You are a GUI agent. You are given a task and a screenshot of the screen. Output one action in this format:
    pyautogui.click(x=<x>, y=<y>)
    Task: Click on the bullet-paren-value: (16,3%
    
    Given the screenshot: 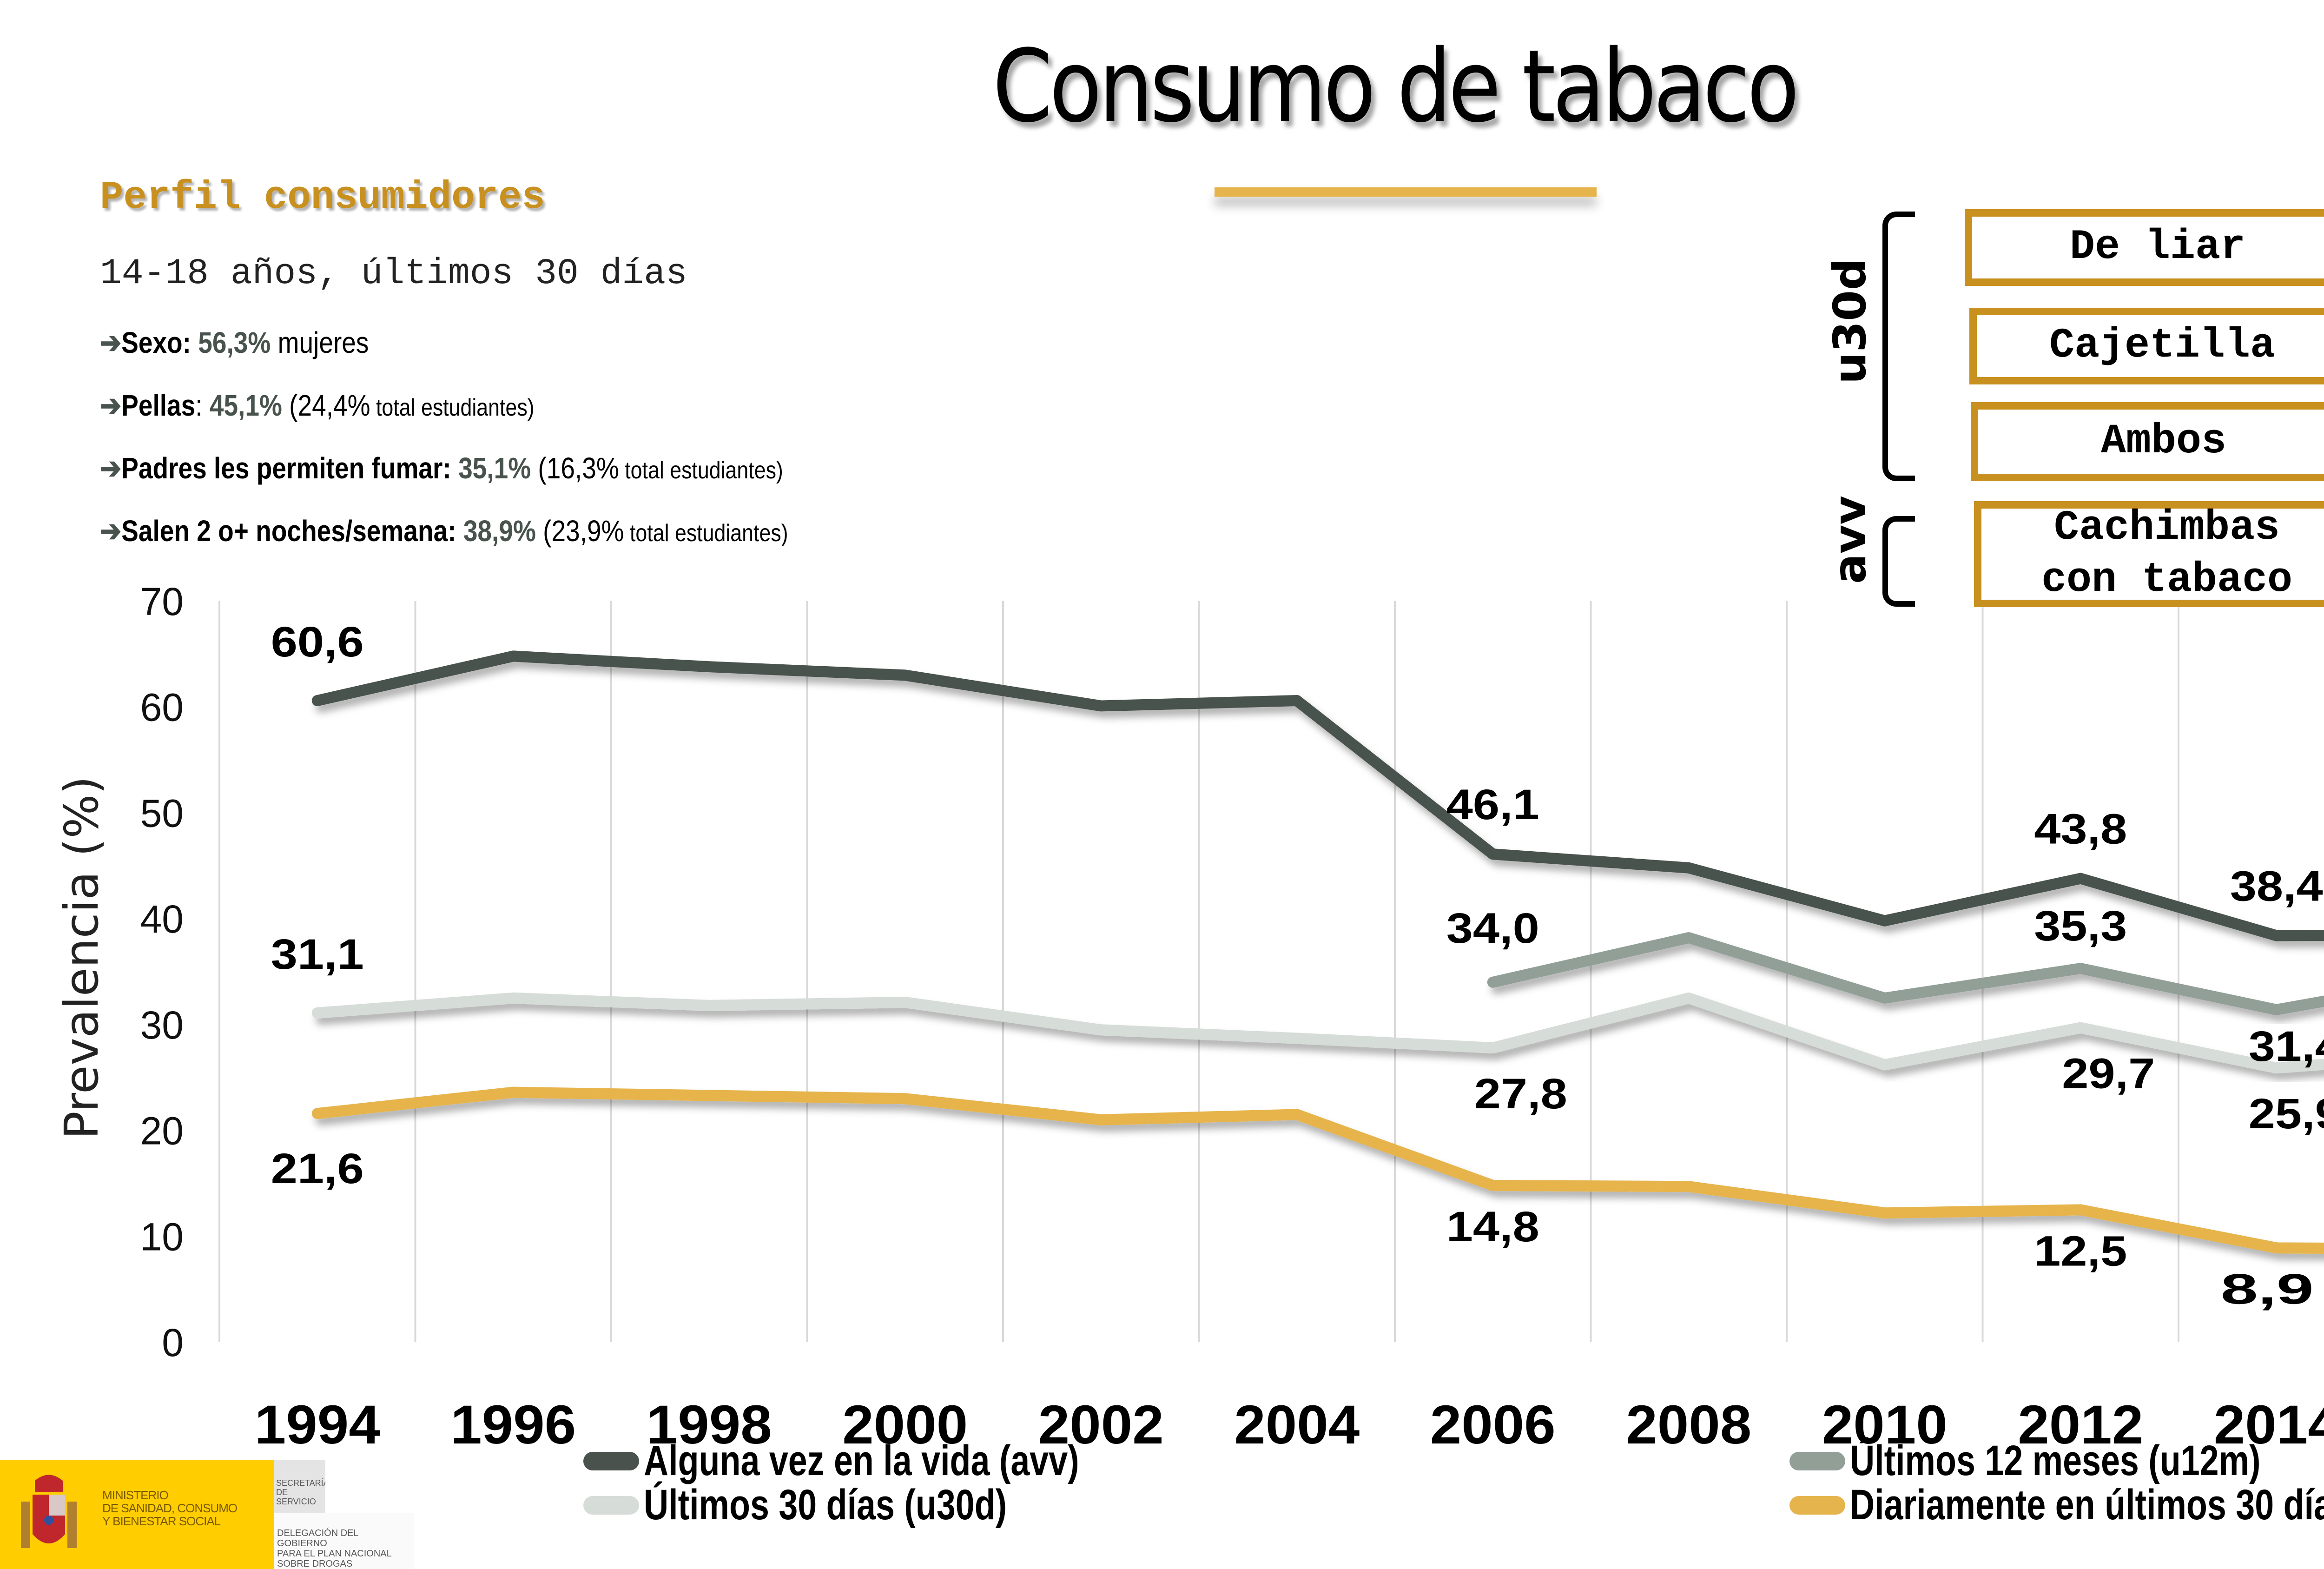 What is the action you would take?
    pyautogui.click(x=578, y=468)
    